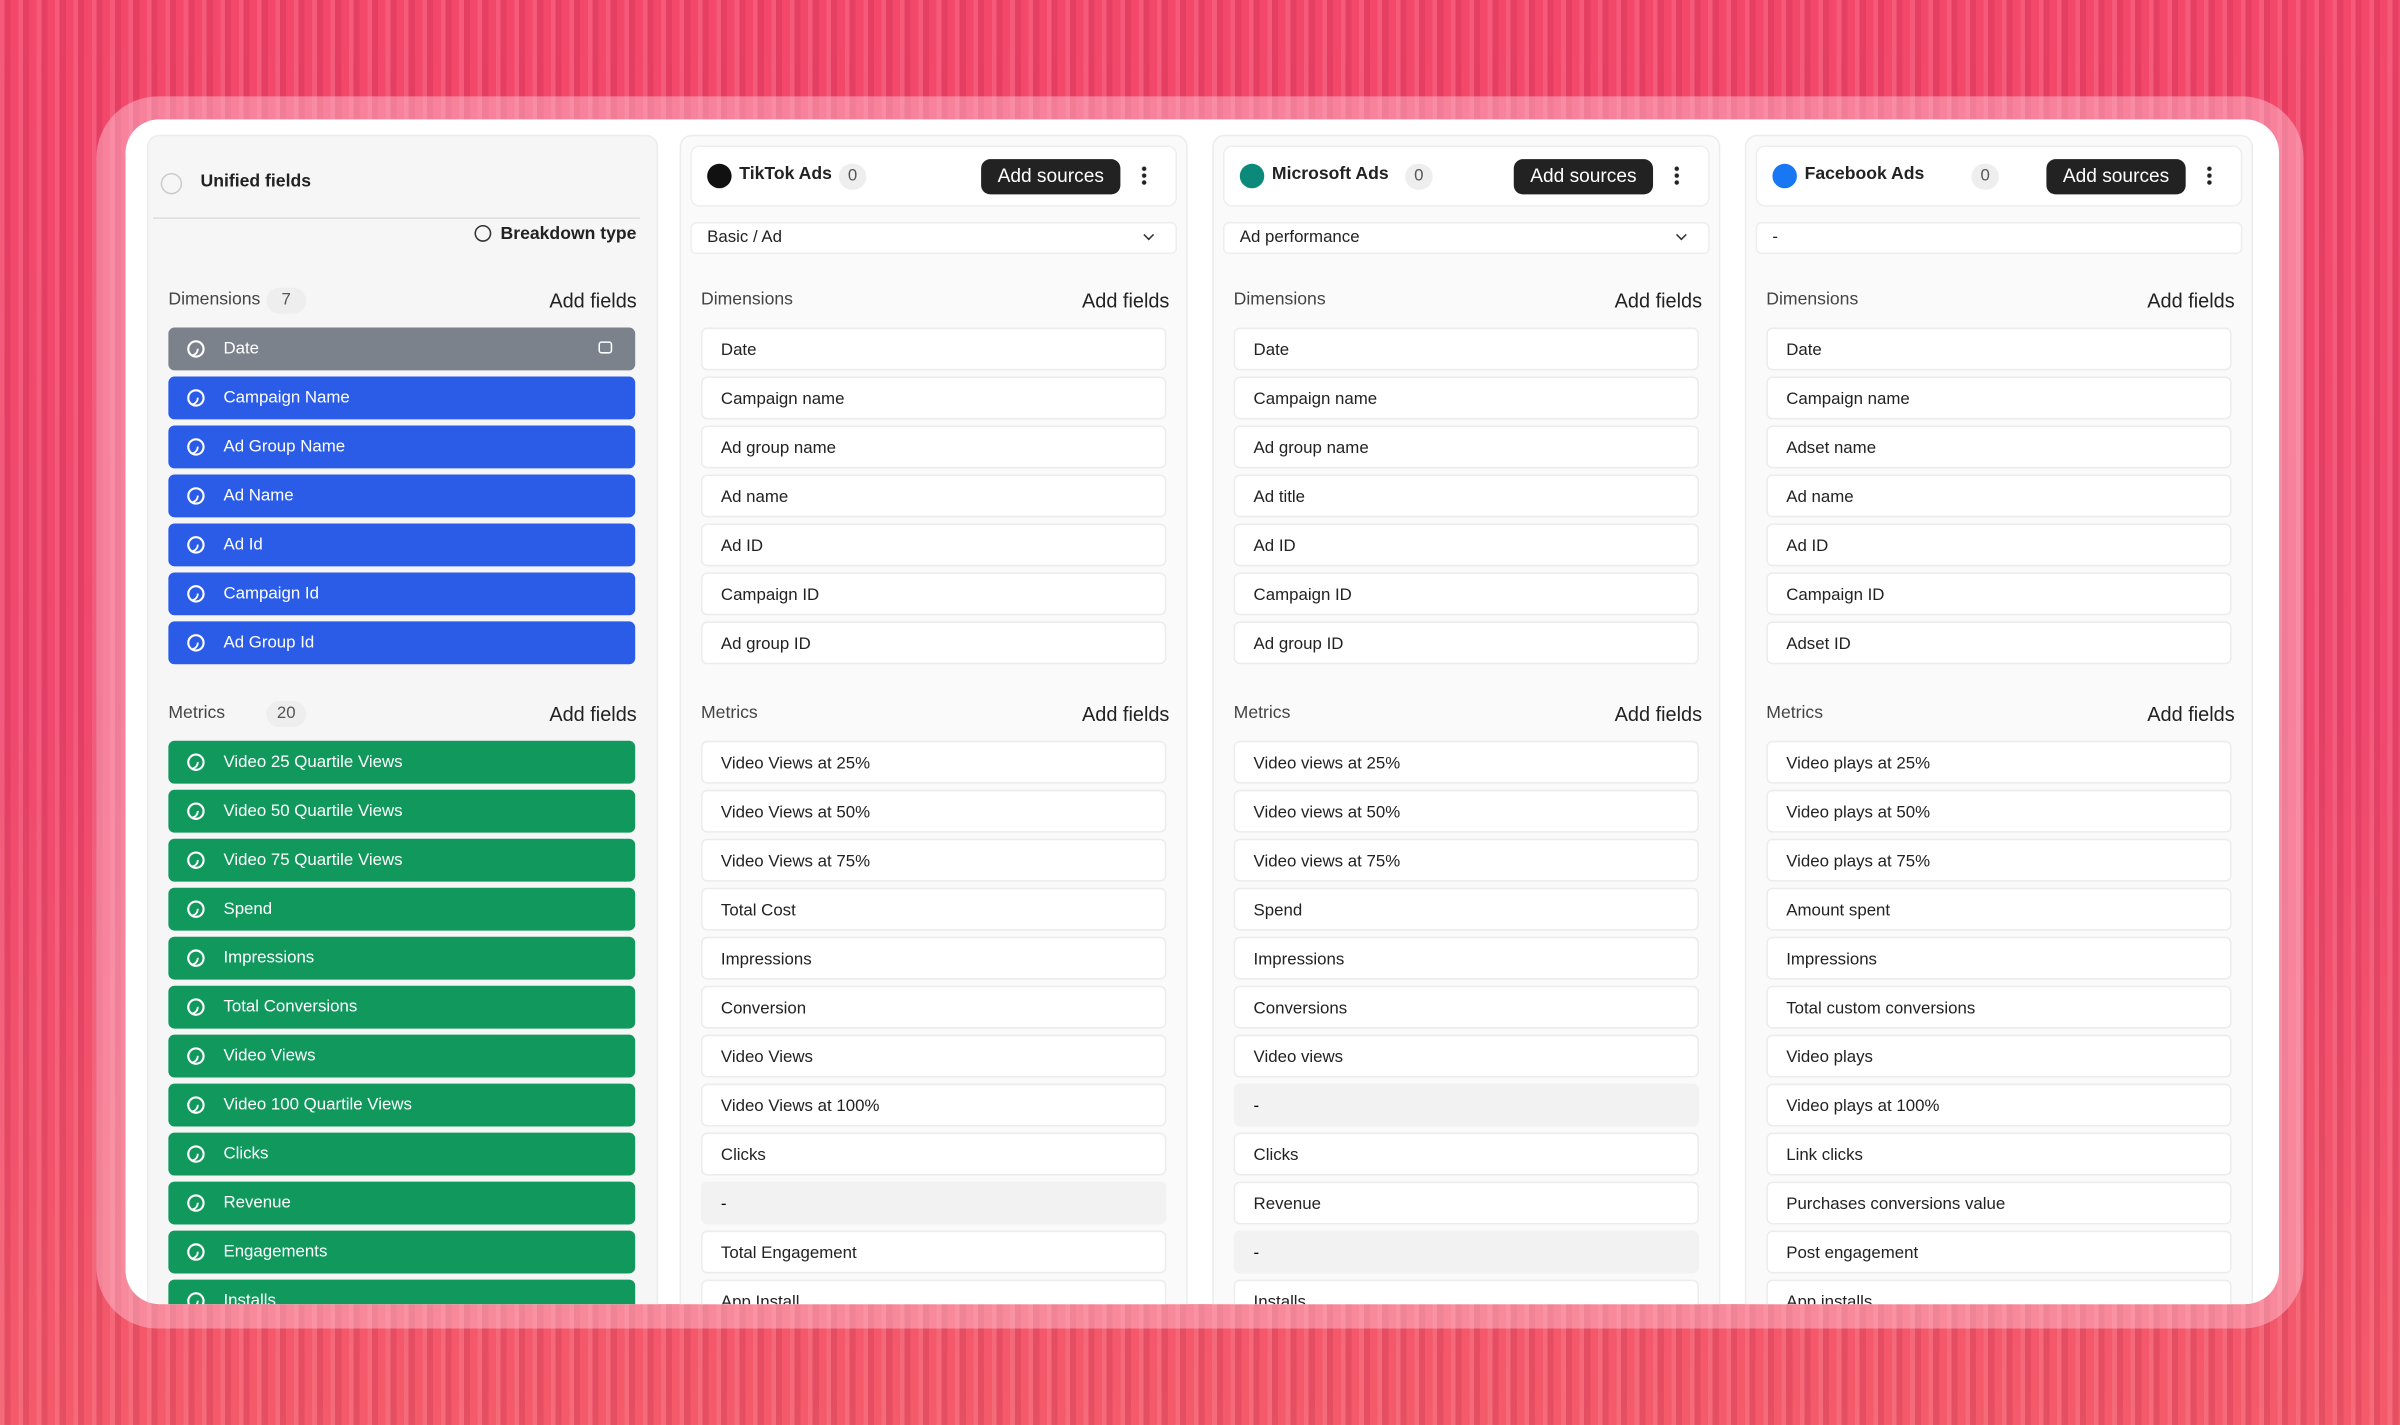  I want to click on field-item: Conversion, so click(934, 1007).